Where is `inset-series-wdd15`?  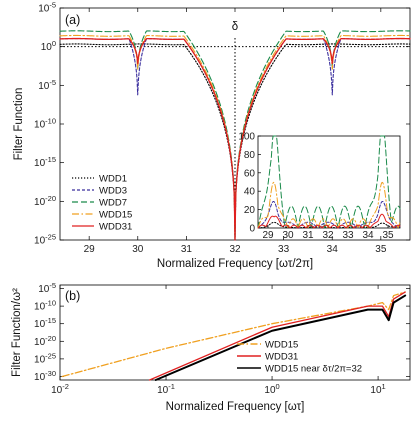
inset-series-wdd15 is located at coordinates (329, 205).